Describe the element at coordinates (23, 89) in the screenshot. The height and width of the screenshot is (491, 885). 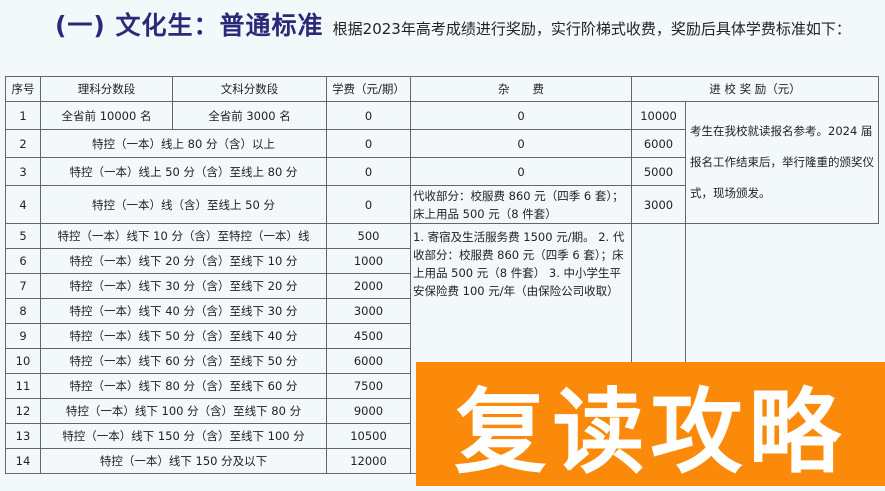
I see `header-no: 序号` at that location.